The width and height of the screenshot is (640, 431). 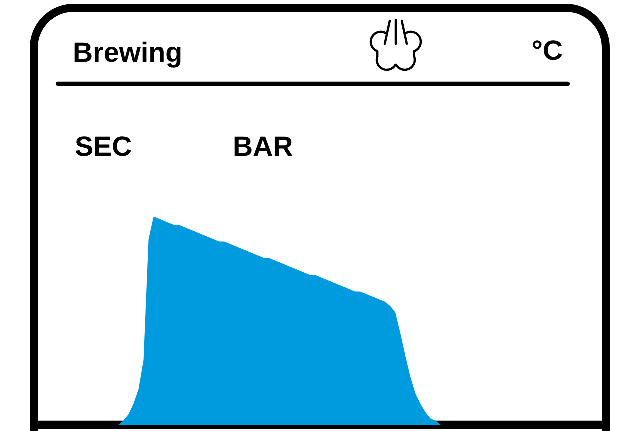 I want to click on text: BAR, so click(x=263, y=146).